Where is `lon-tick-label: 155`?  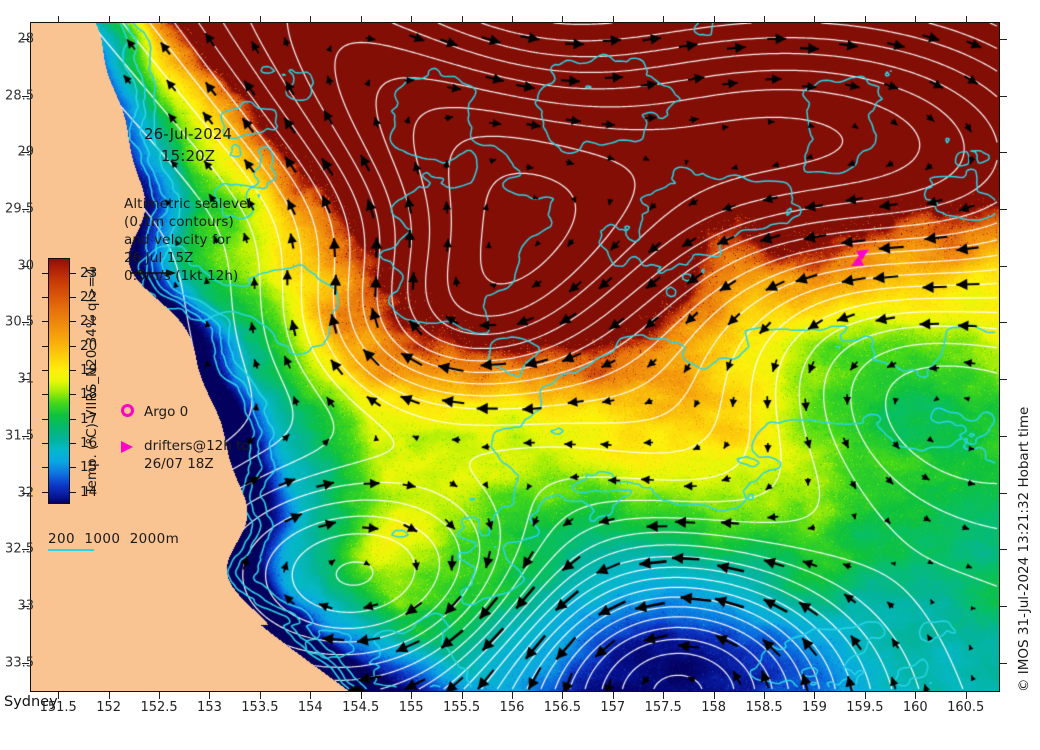
lon-tick-label: 155 is located at coordinates (411, 707).